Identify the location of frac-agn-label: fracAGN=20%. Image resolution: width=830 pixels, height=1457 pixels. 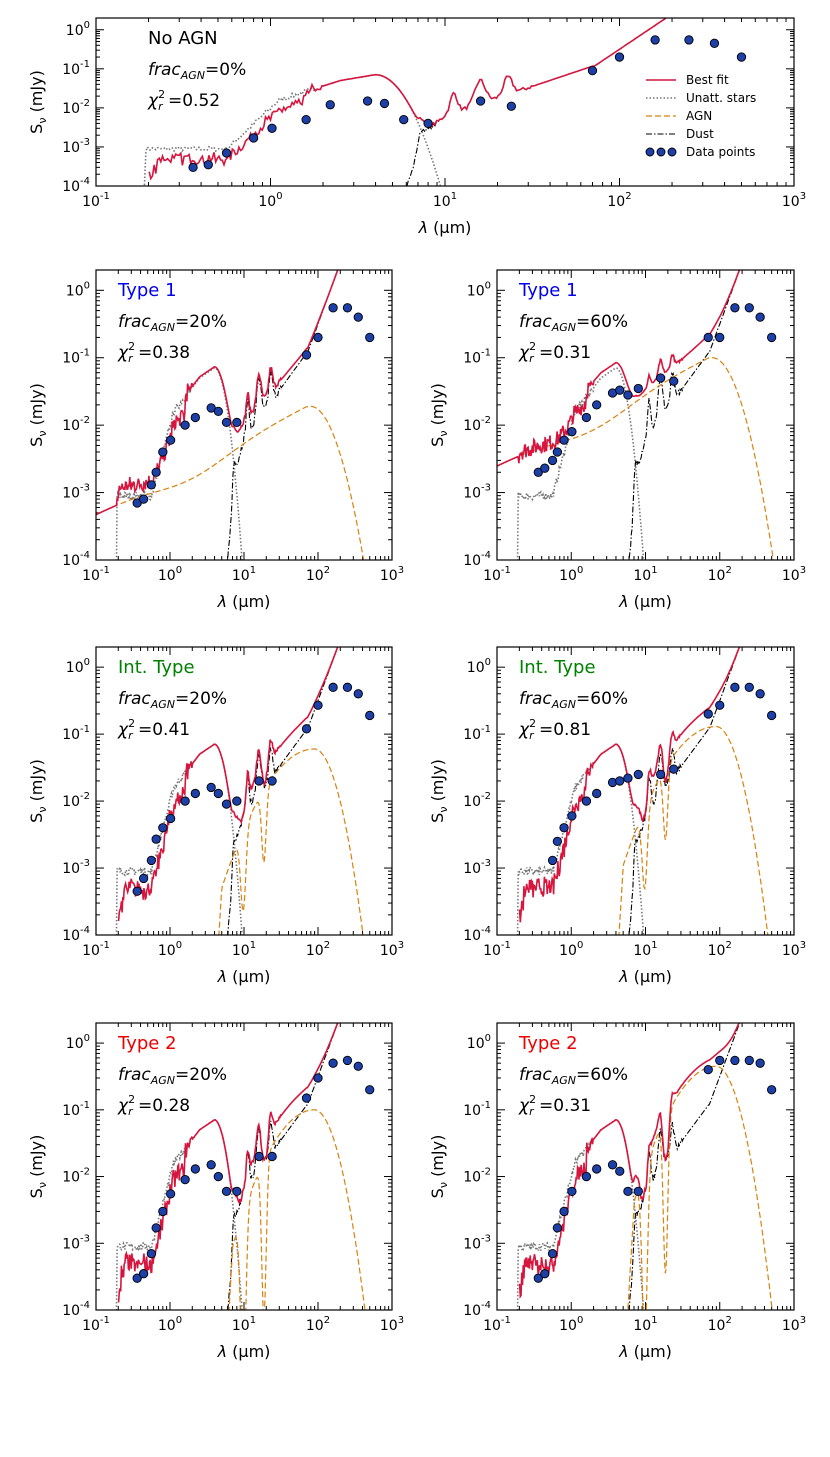
(172, 323).